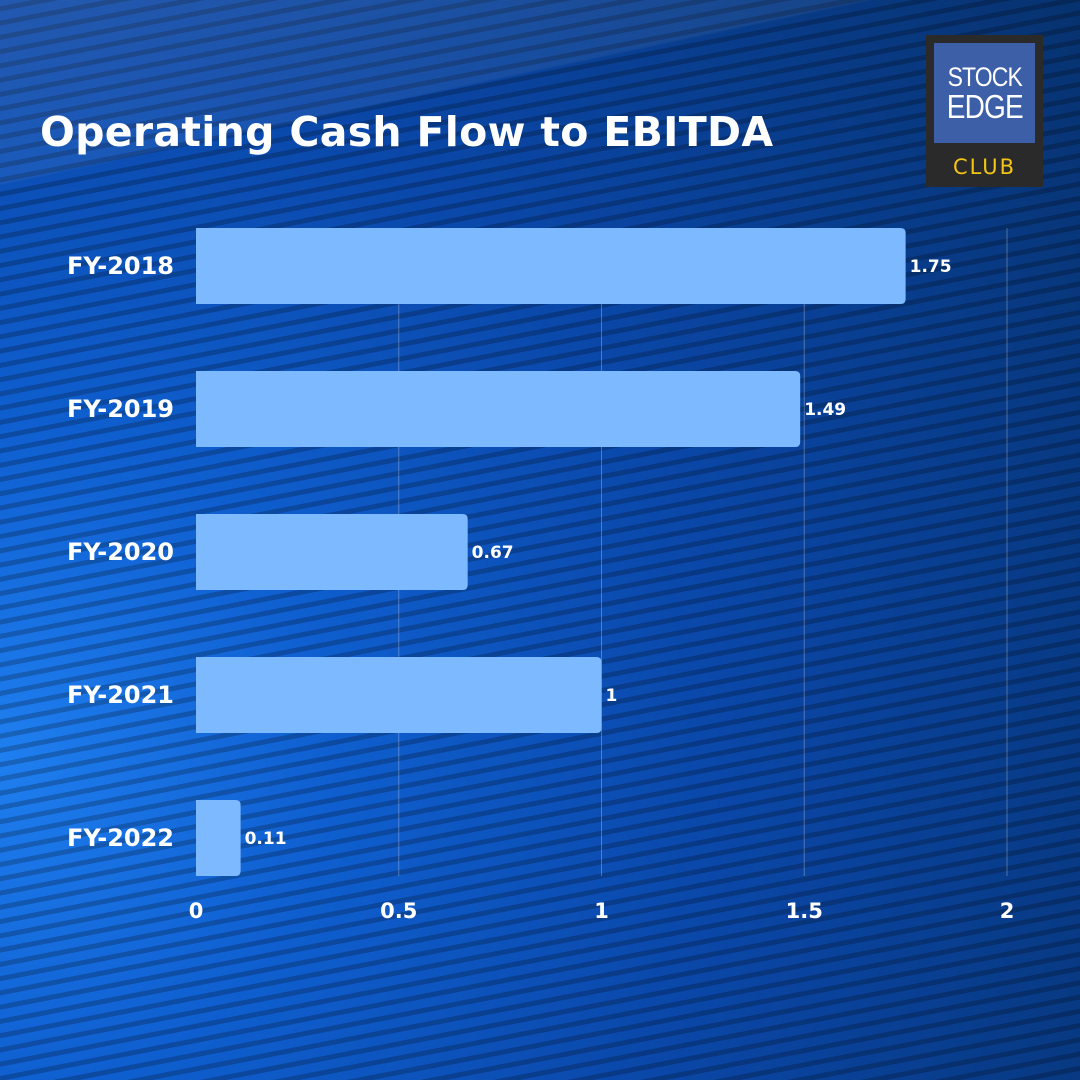 The height and width of the screenshot is (1080, 1080). Describe the element at coordinates (551, 266) in the screenshot. I see `bar-fy-2018` at that location.